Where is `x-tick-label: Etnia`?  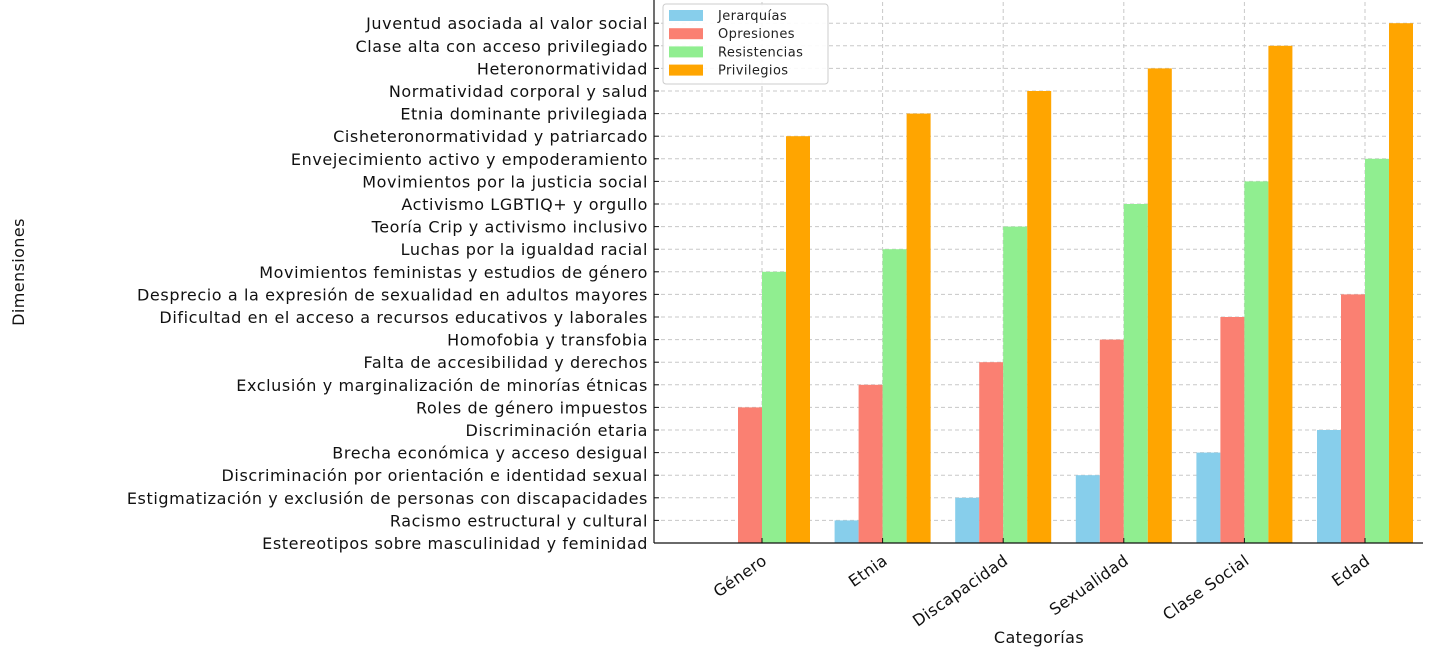
x-tick-label: Etnia is located at coordinates (868, 571).